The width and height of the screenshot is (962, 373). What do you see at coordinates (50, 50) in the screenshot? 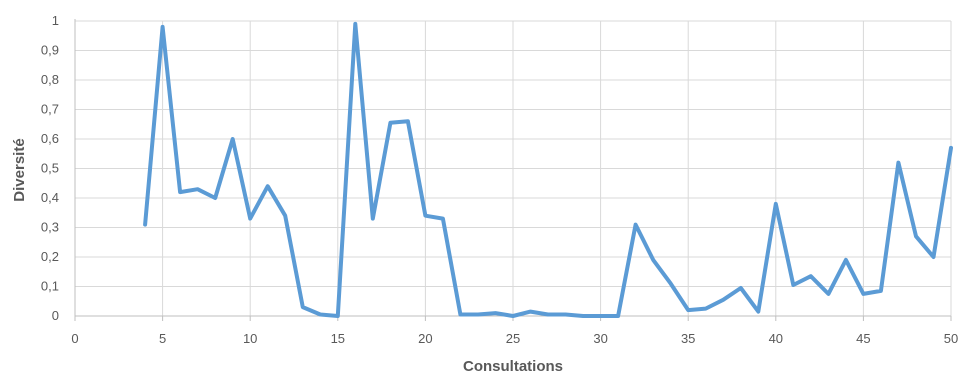
I see `y-tick-label: 0,9` at bounding box center [50, 50].